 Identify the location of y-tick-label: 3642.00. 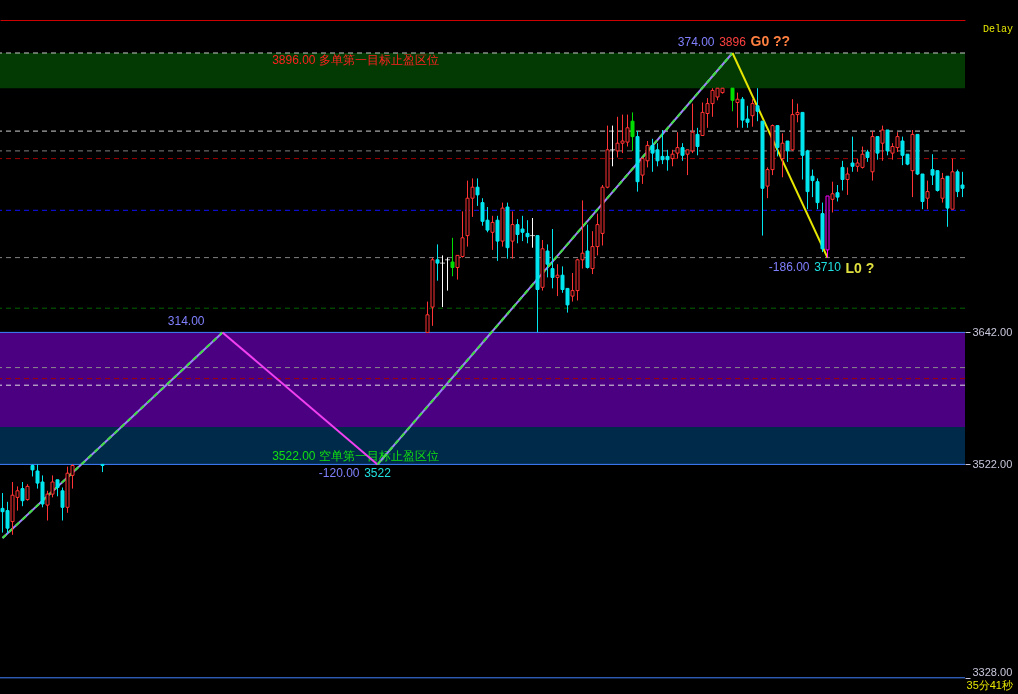
(992, 331).